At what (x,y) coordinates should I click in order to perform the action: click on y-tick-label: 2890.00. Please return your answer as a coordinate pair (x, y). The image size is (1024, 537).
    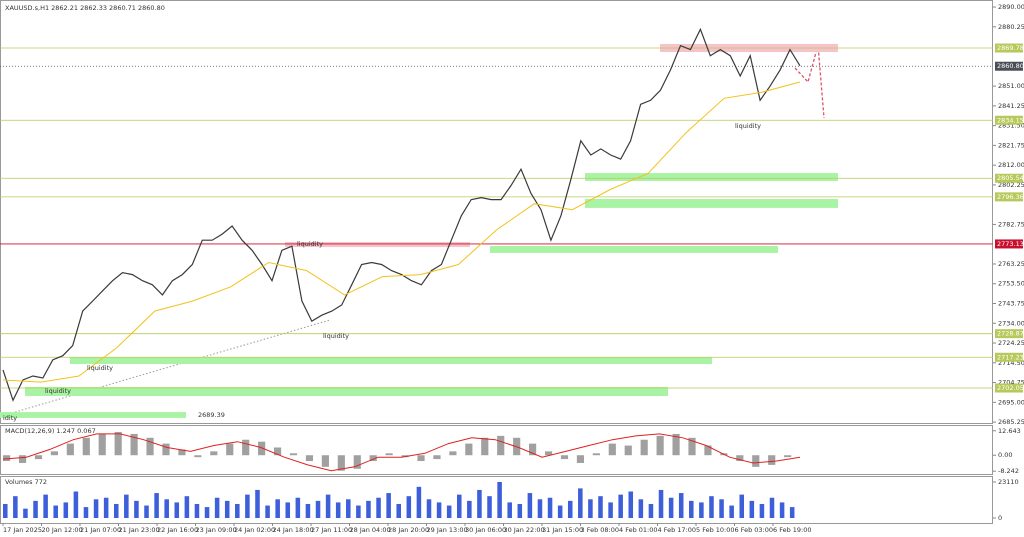
    Looking at the image, I should click on (1011, 7).